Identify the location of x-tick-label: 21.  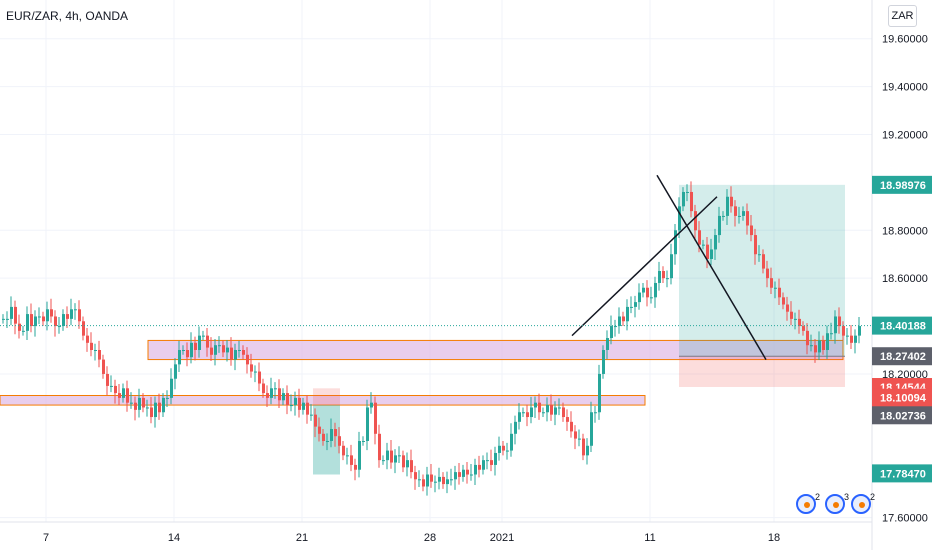
(302, 538).